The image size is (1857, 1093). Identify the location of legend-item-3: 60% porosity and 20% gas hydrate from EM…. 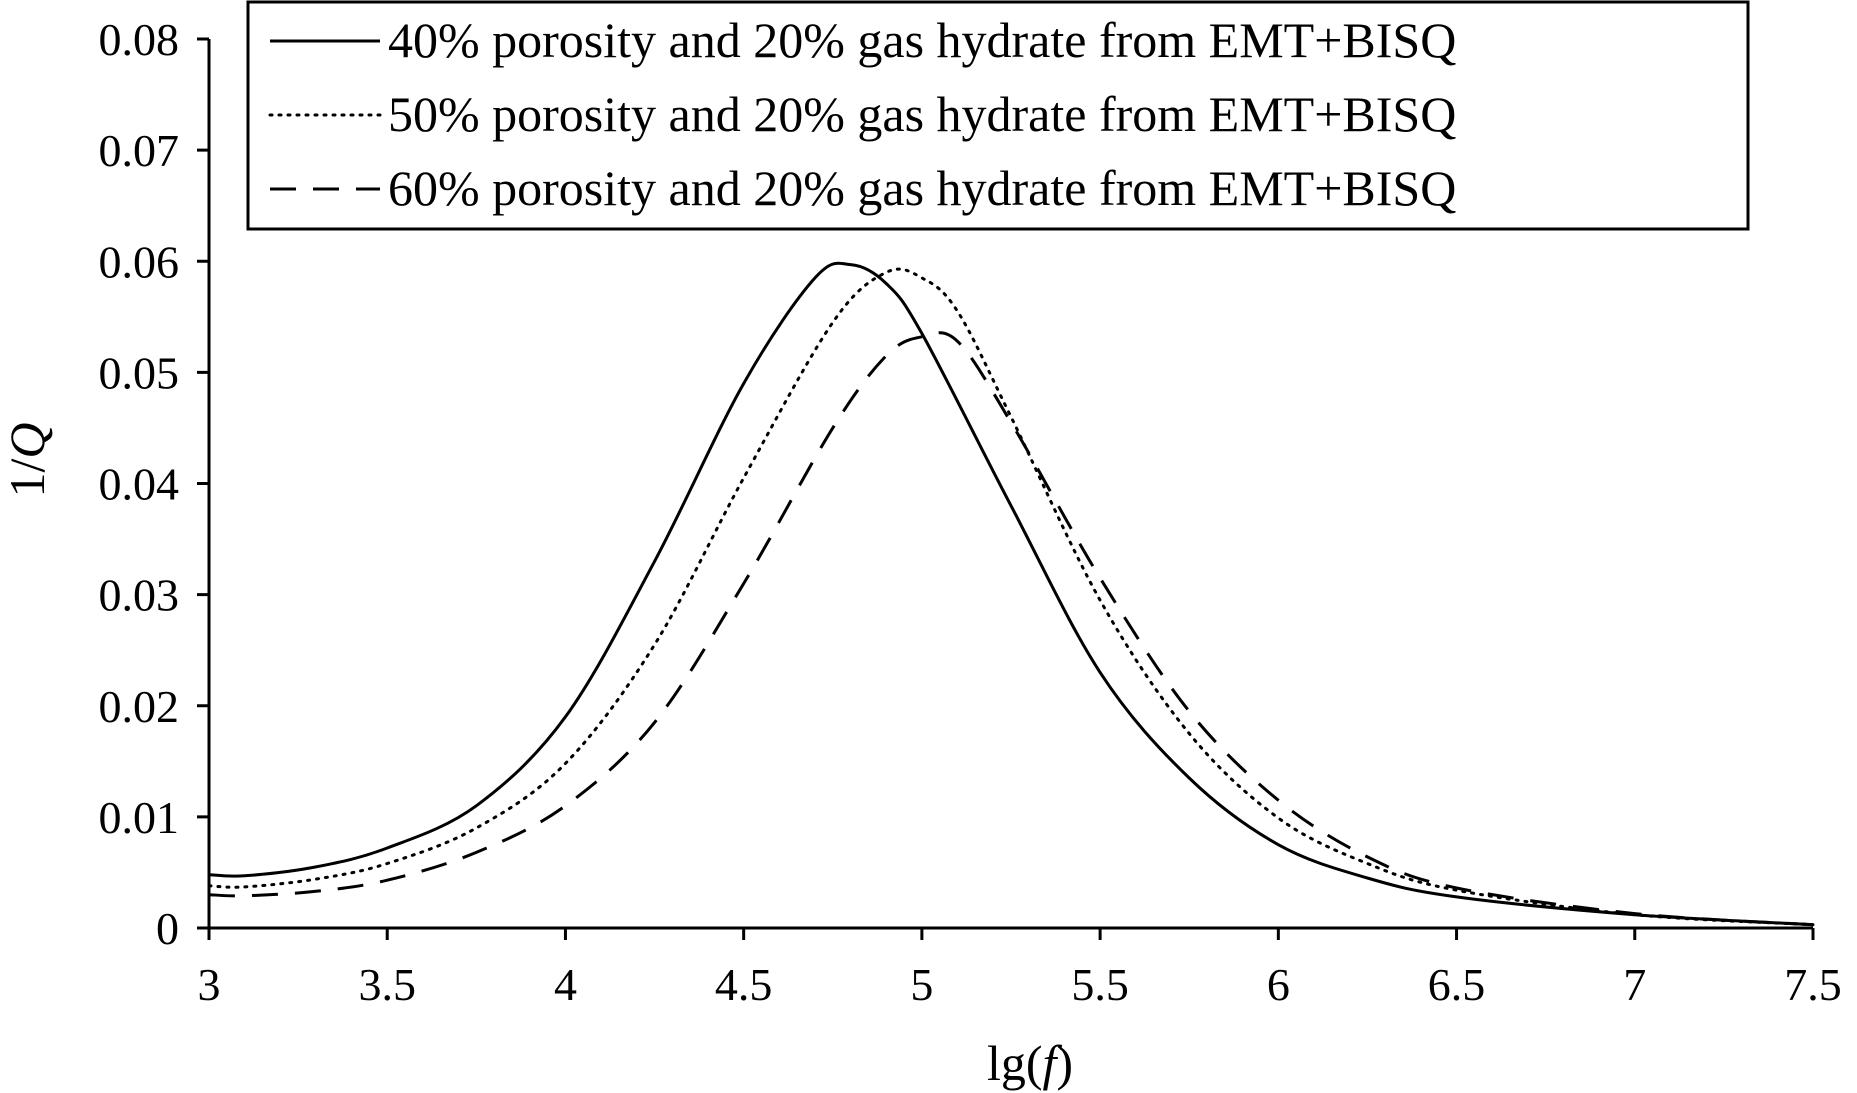
(863, 188).